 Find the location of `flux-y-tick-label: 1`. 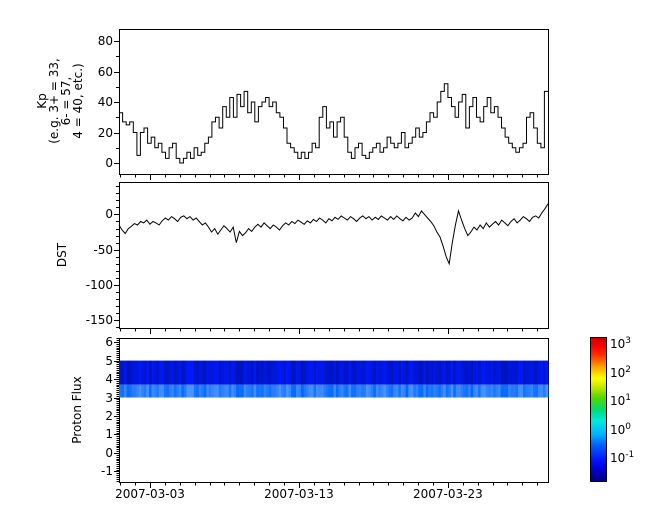

flux-y-tick-label: 1 is located at coordinates (109, 434).